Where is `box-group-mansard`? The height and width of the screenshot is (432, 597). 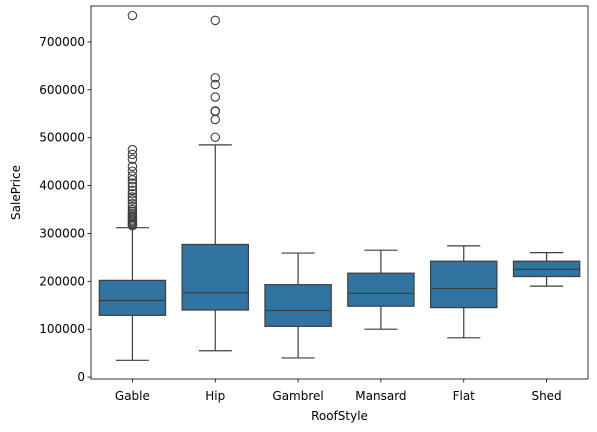 box-group-mansard is located at coordinates (381, 289).